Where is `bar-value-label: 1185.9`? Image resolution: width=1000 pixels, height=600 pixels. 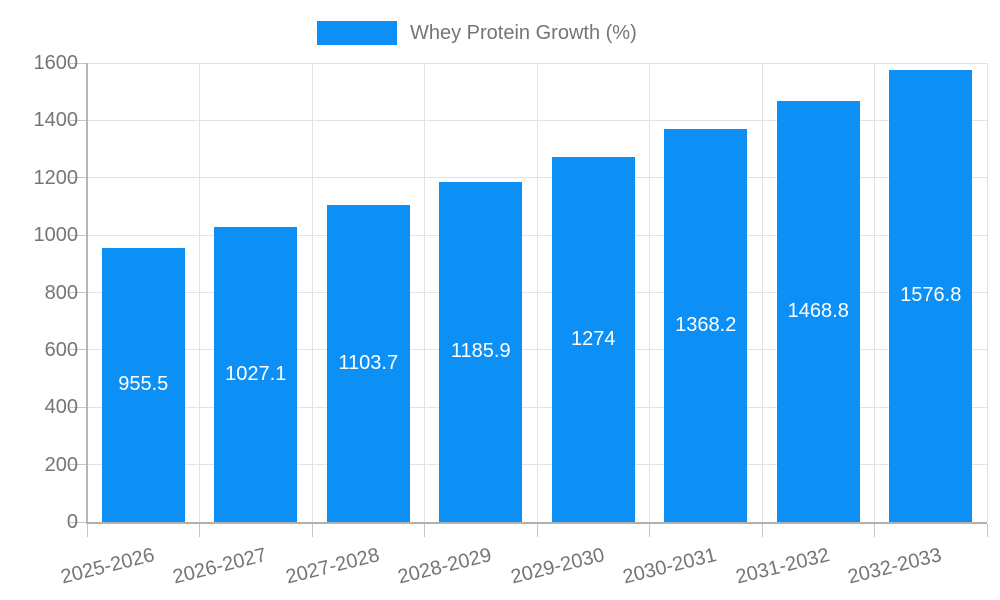
bar-value-label: 1185.9 is located at coordinates (480, 351).